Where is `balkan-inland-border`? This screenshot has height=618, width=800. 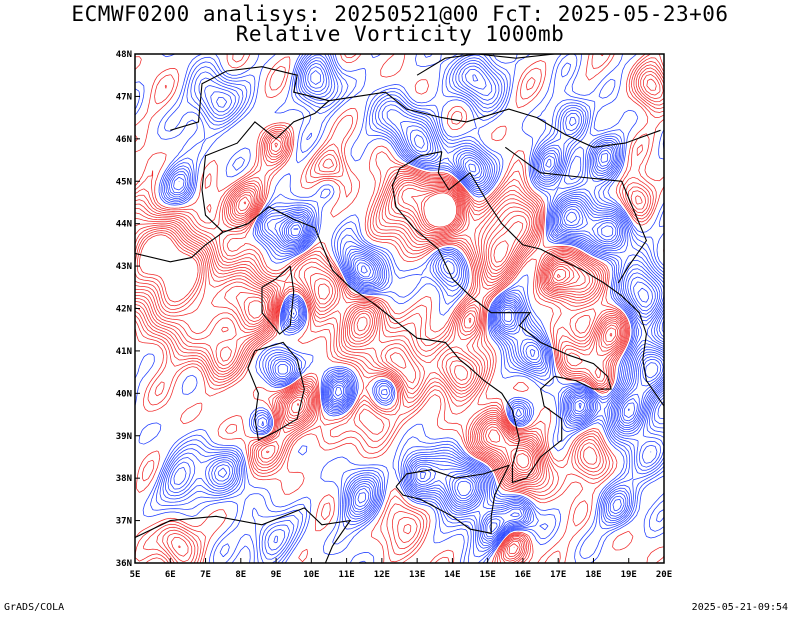
balkan-inland-border is located at coordinates (576, 215).